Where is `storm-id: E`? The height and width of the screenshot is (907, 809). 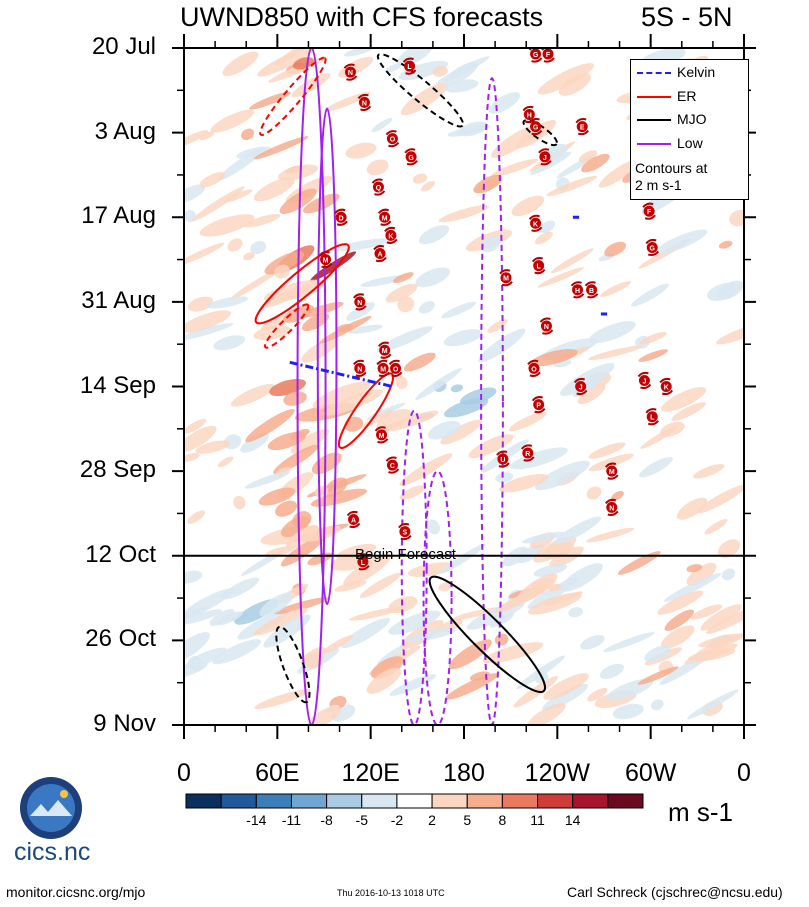 storm-id: E is located at coordinates (582, 128).